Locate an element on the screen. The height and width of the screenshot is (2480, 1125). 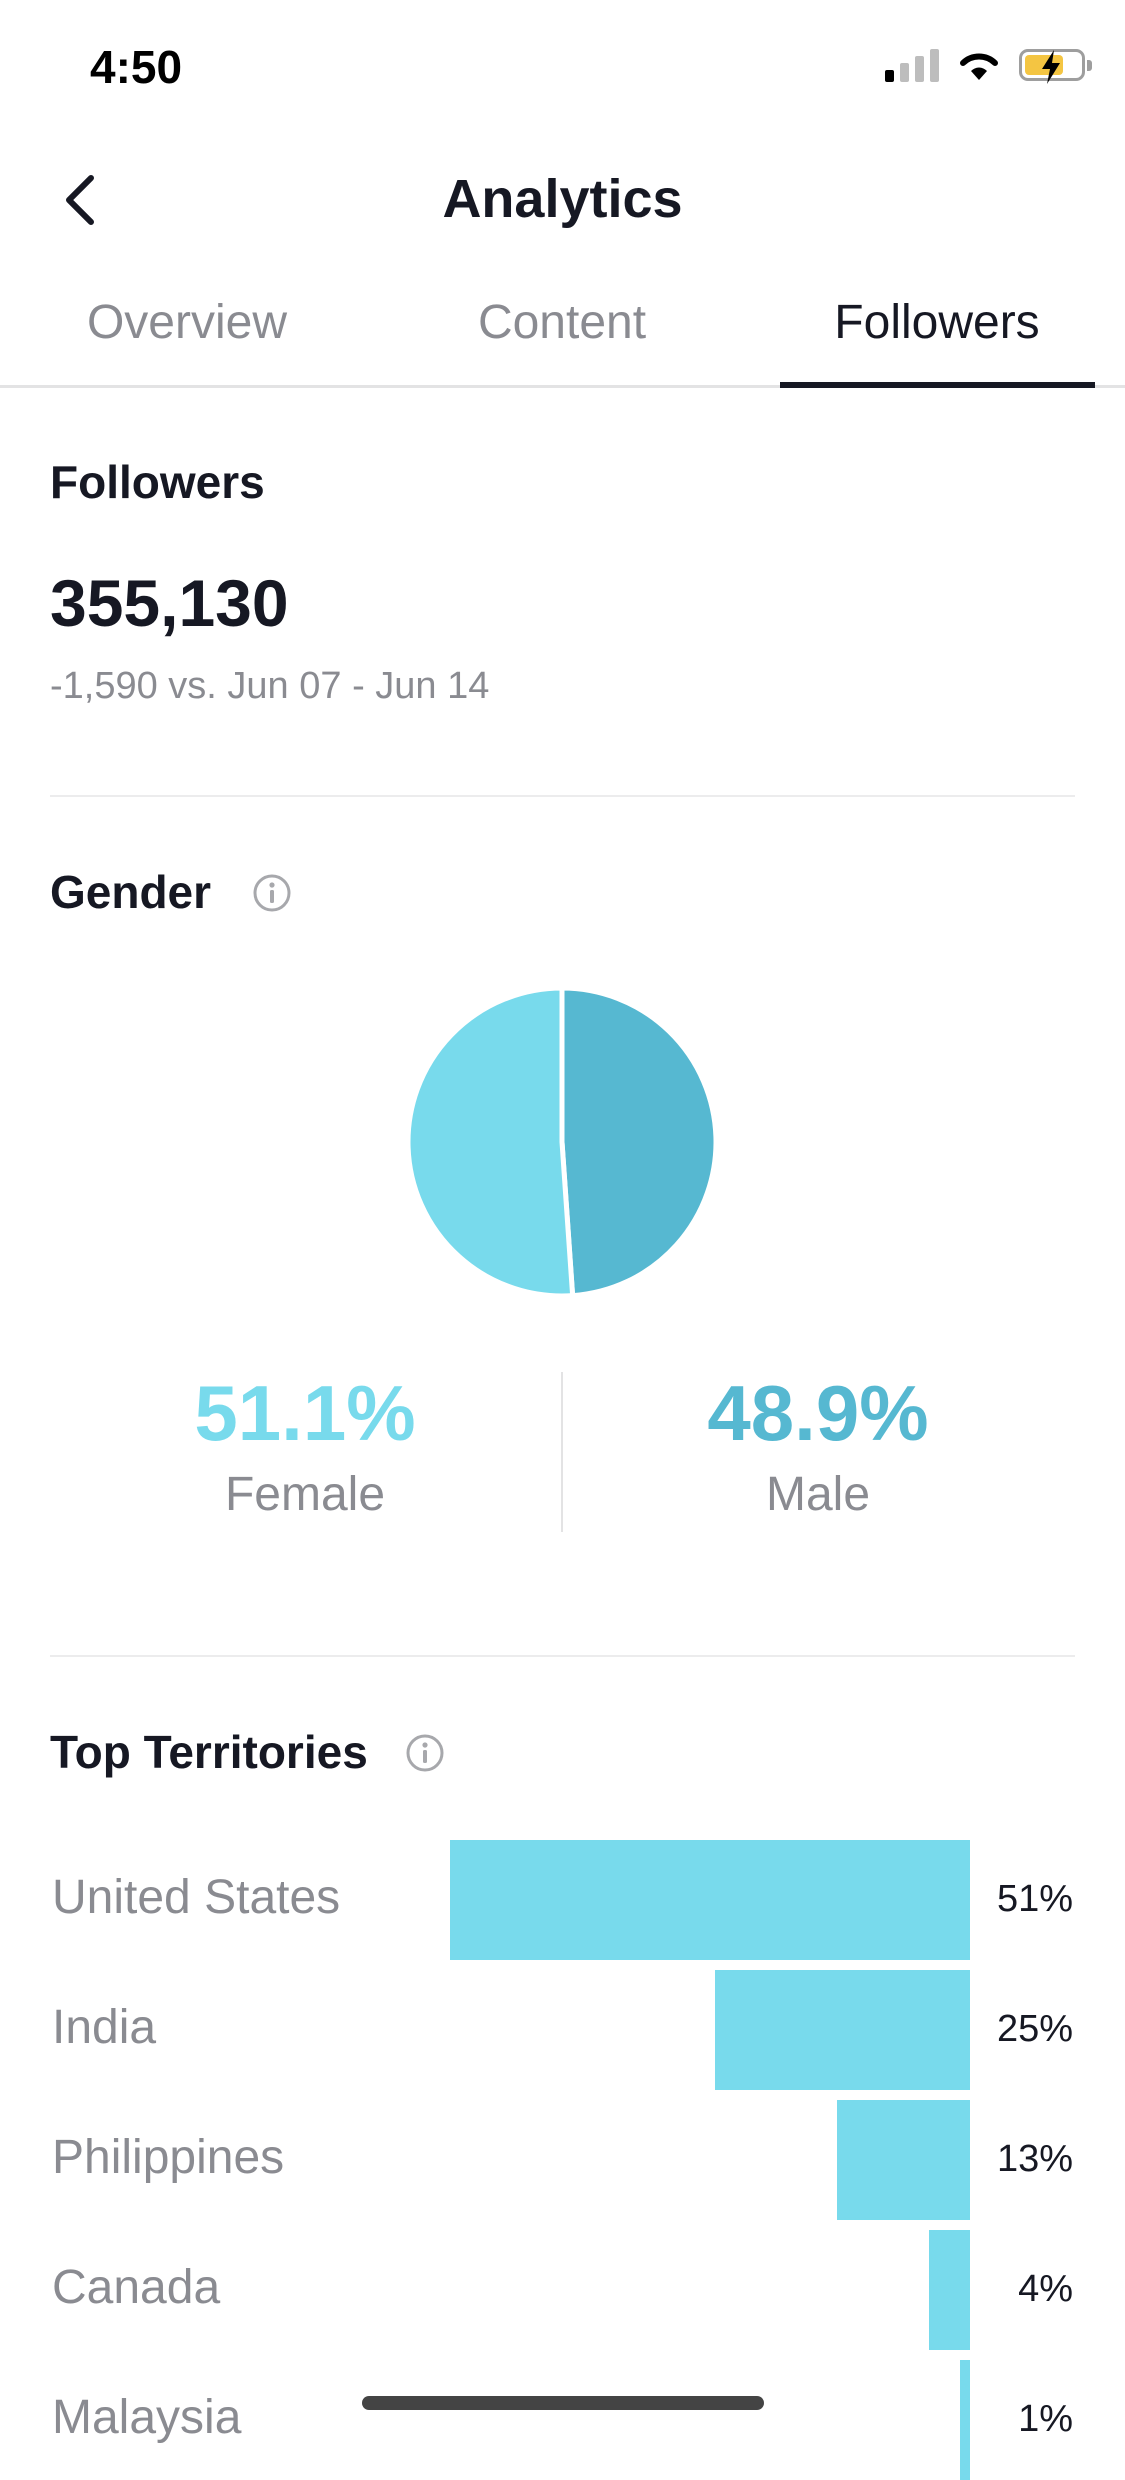
territory-row: Philippines 13% is located at coordinates (562, 2160).